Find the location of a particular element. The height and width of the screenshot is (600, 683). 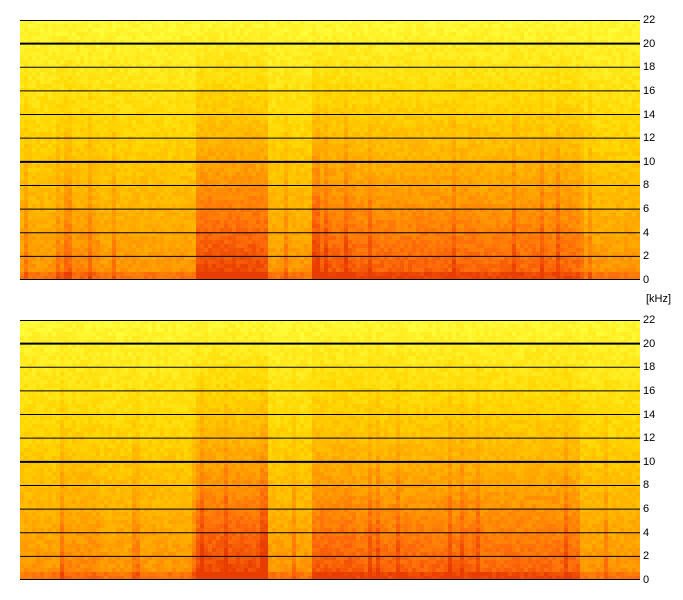

y-axis-top: 0 2 4 6 8 10 12 14 16 18 20 22 is located at coordinates (663, 150).